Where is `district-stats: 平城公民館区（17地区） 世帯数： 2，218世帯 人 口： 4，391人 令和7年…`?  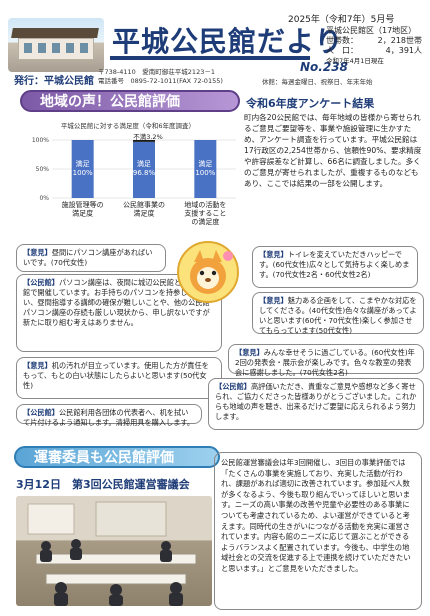 district-stats: 平城公民館区（17地区） 世帯数： 2，218世帯 人 口： 4，391人 令和7年… is located at coordinates (374, 47).